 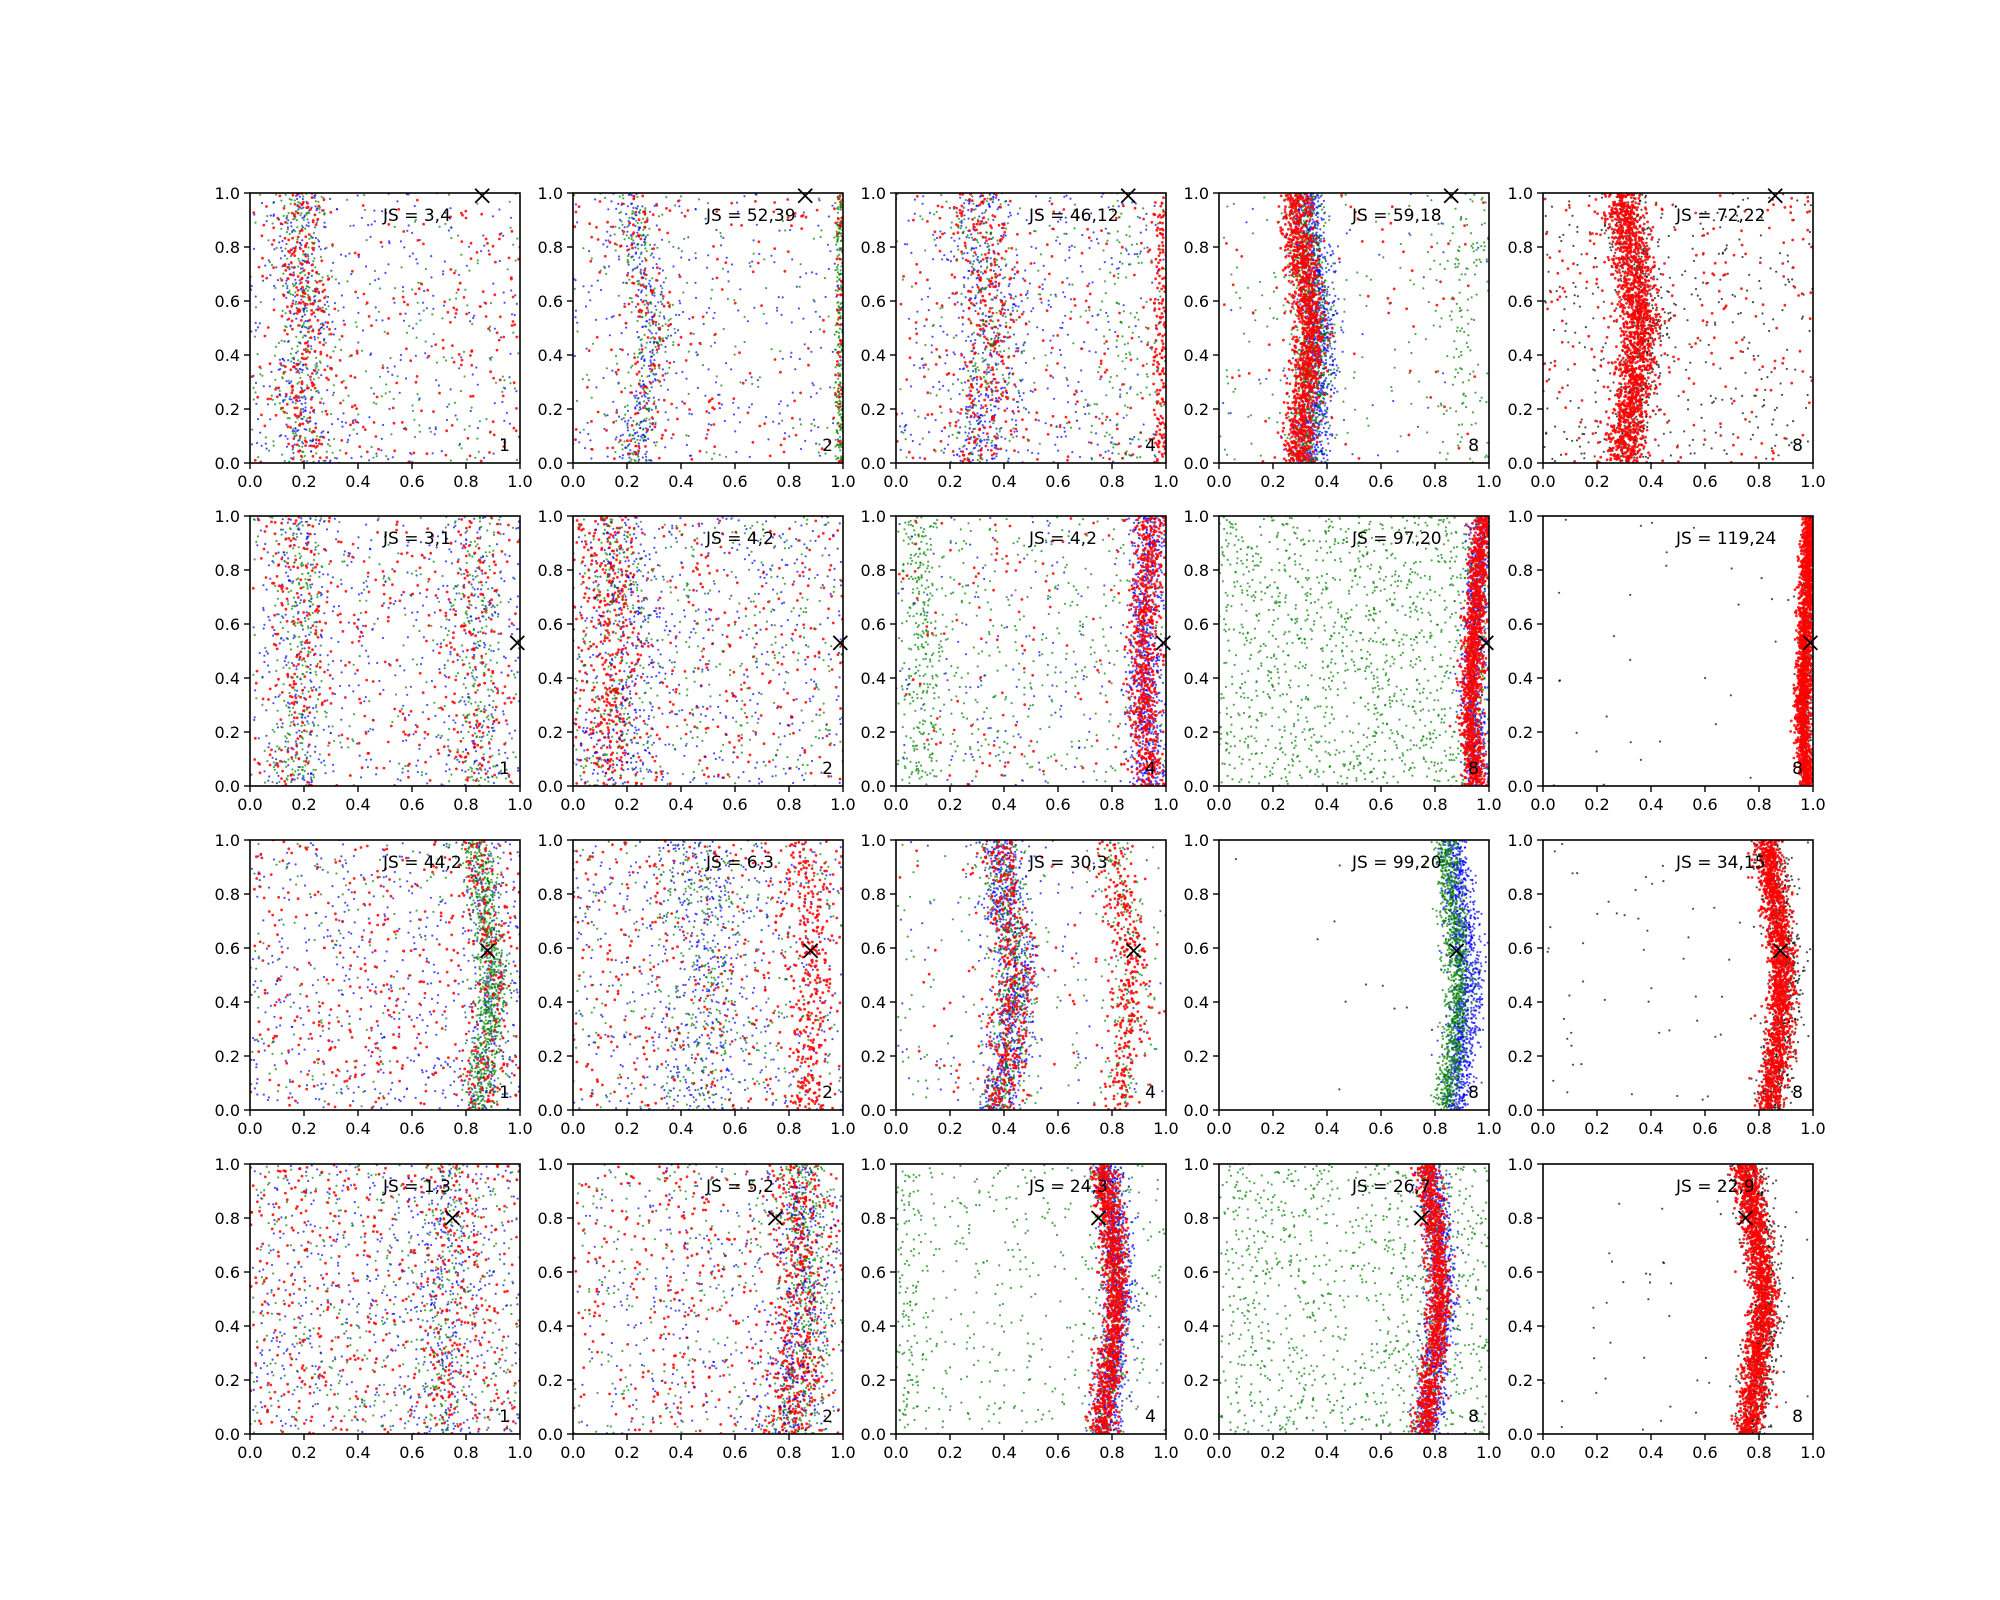 What do you see at coordinates (550, 193) in the screenshot?
I see `y-tick-label: 1.0` at bounding box center [550, 193].